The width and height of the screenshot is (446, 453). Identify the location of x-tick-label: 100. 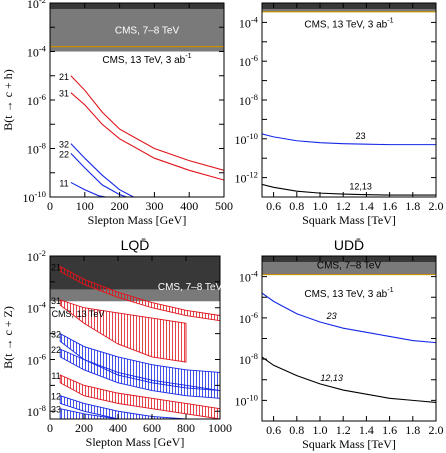
(85, 206).